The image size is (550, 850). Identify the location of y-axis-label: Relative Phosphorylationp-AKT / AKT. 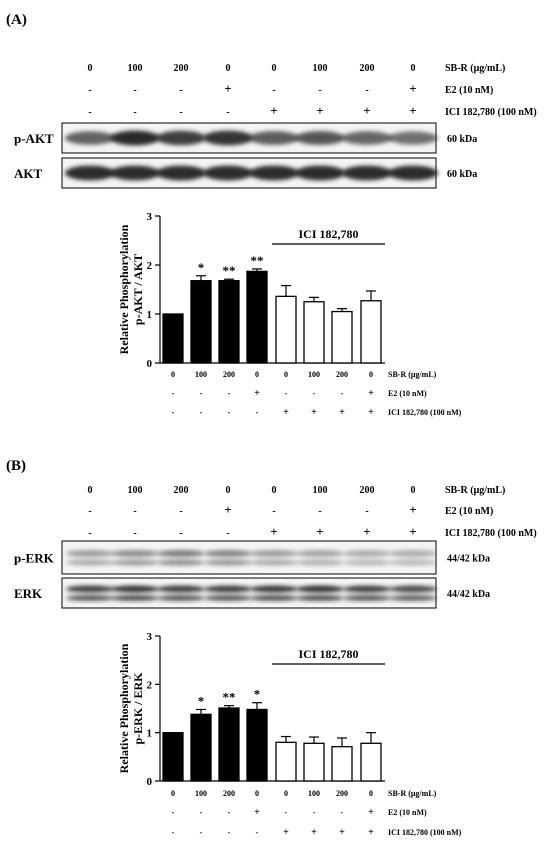
(131, 289).